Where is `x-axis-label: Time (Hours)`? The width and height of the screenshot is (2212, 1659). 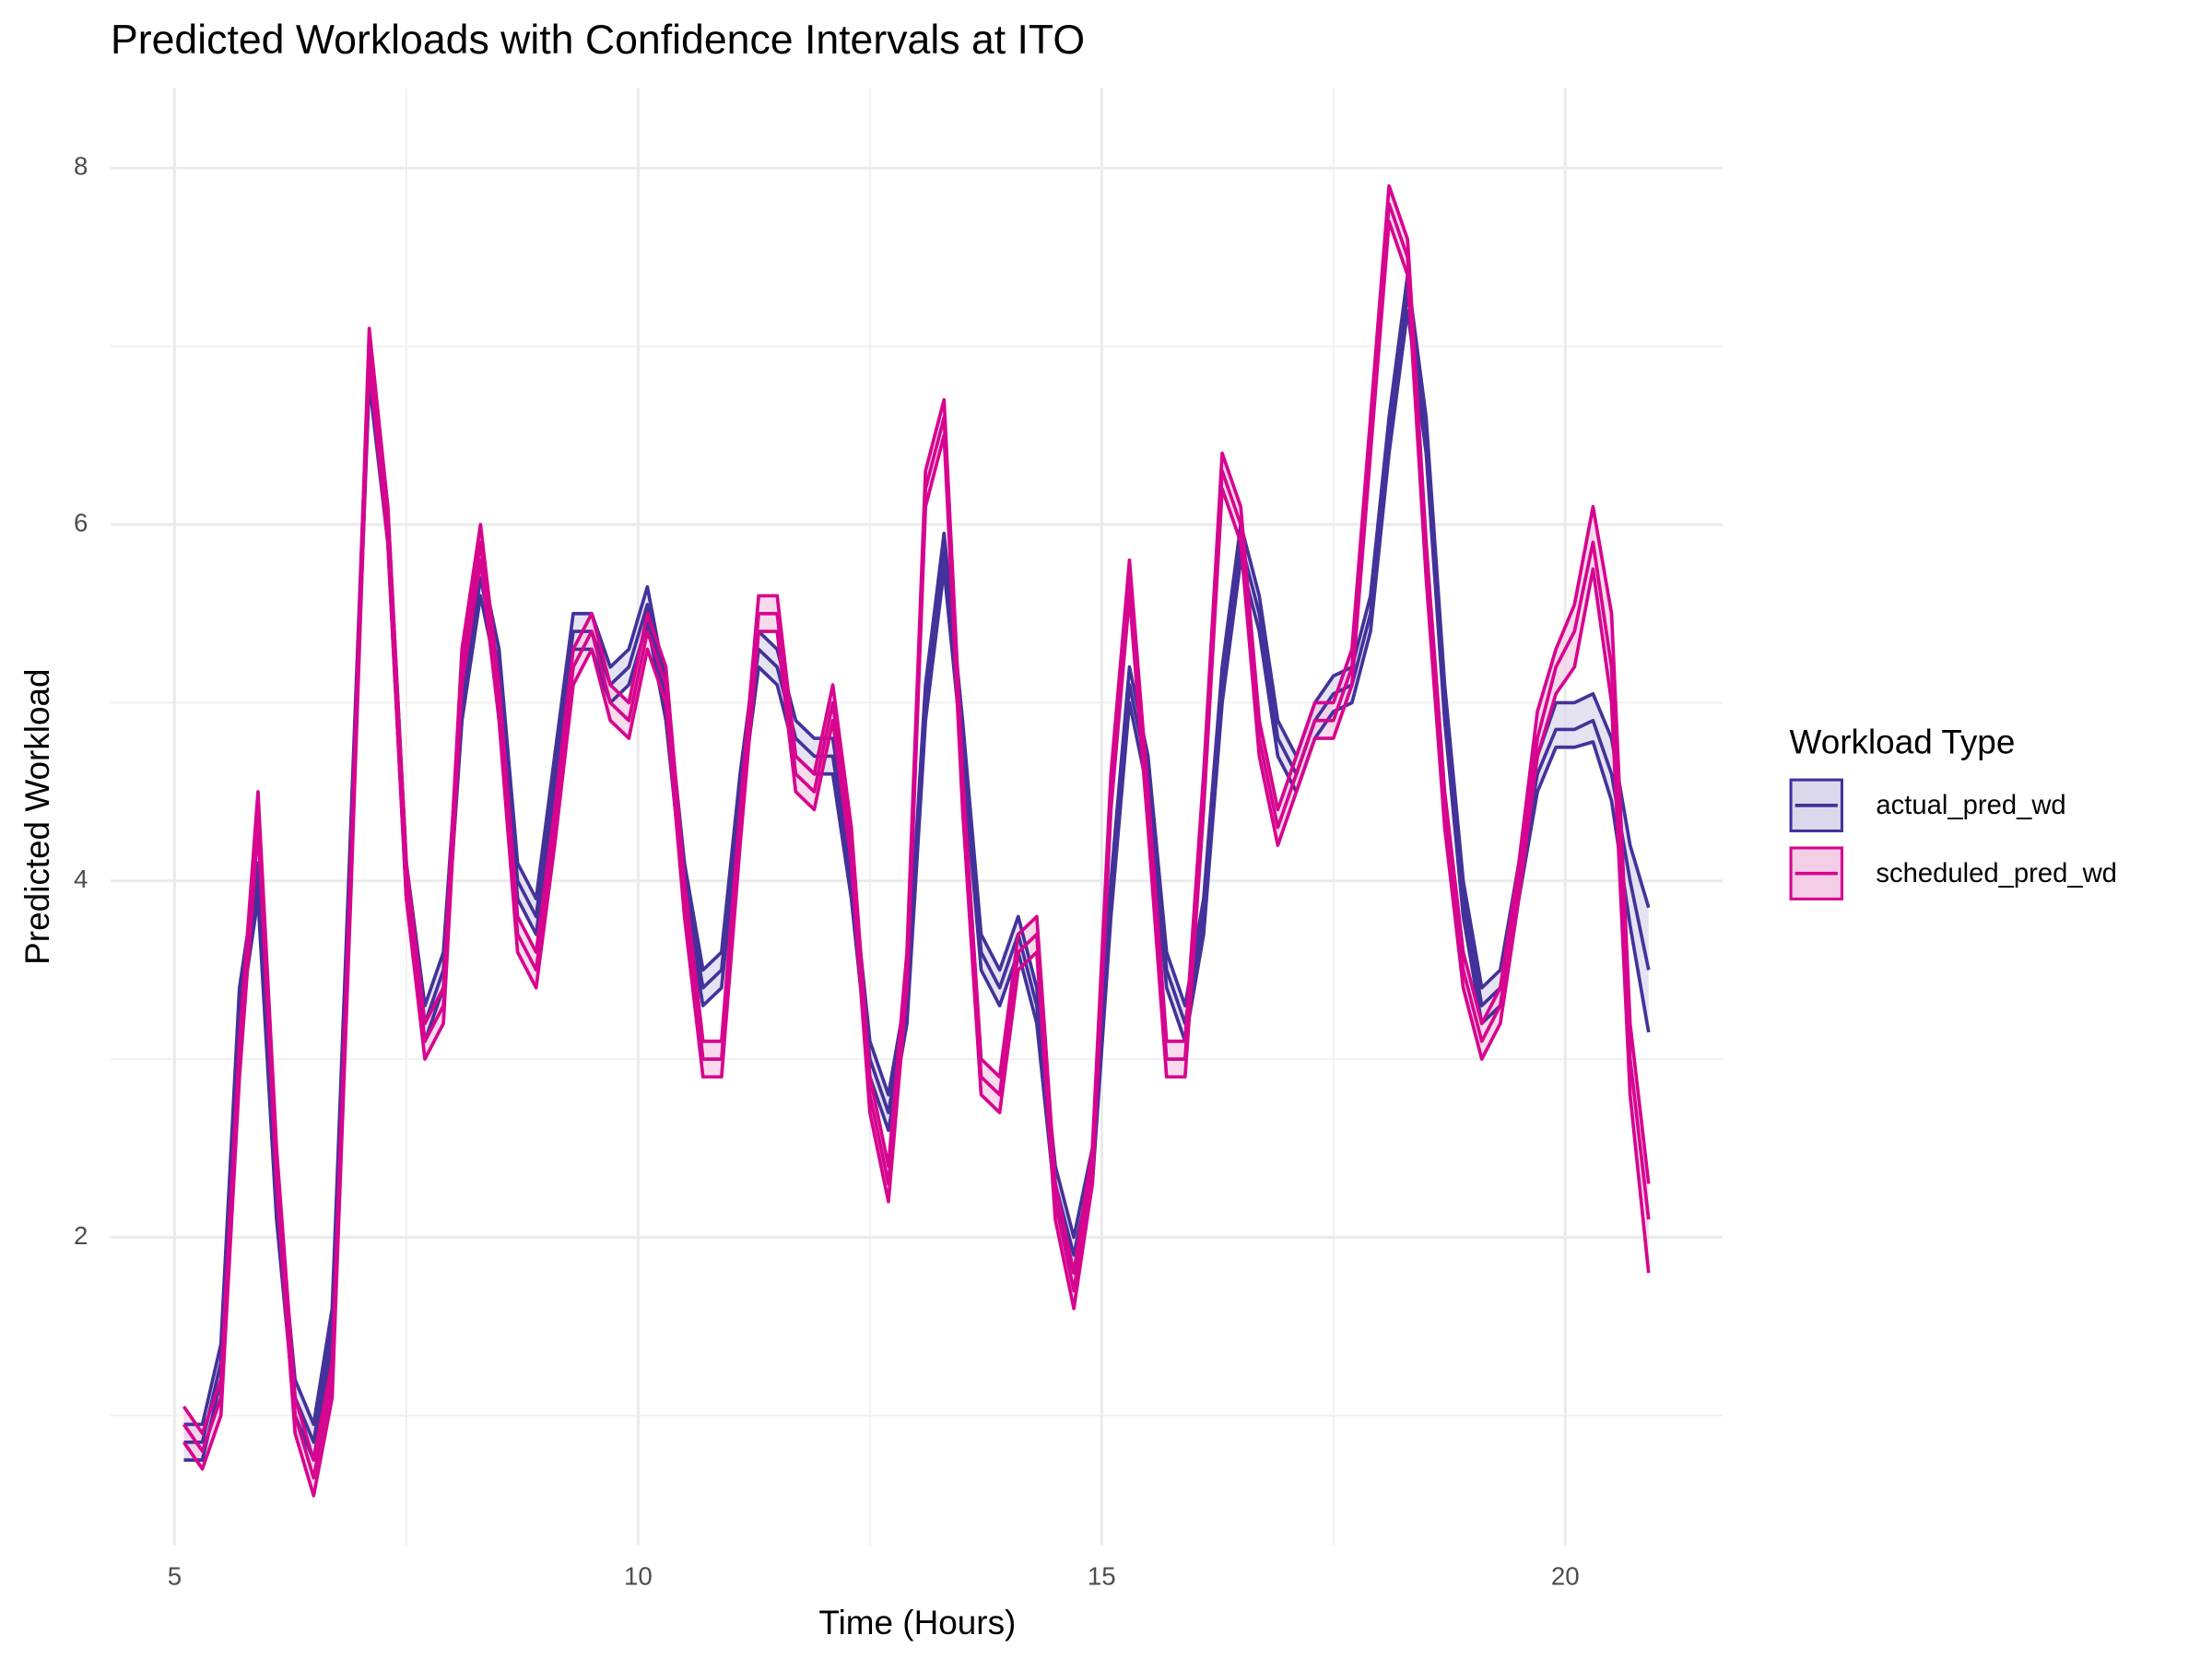 x-axis-label: Time (Hours) is located at coordinates (917, 1622).